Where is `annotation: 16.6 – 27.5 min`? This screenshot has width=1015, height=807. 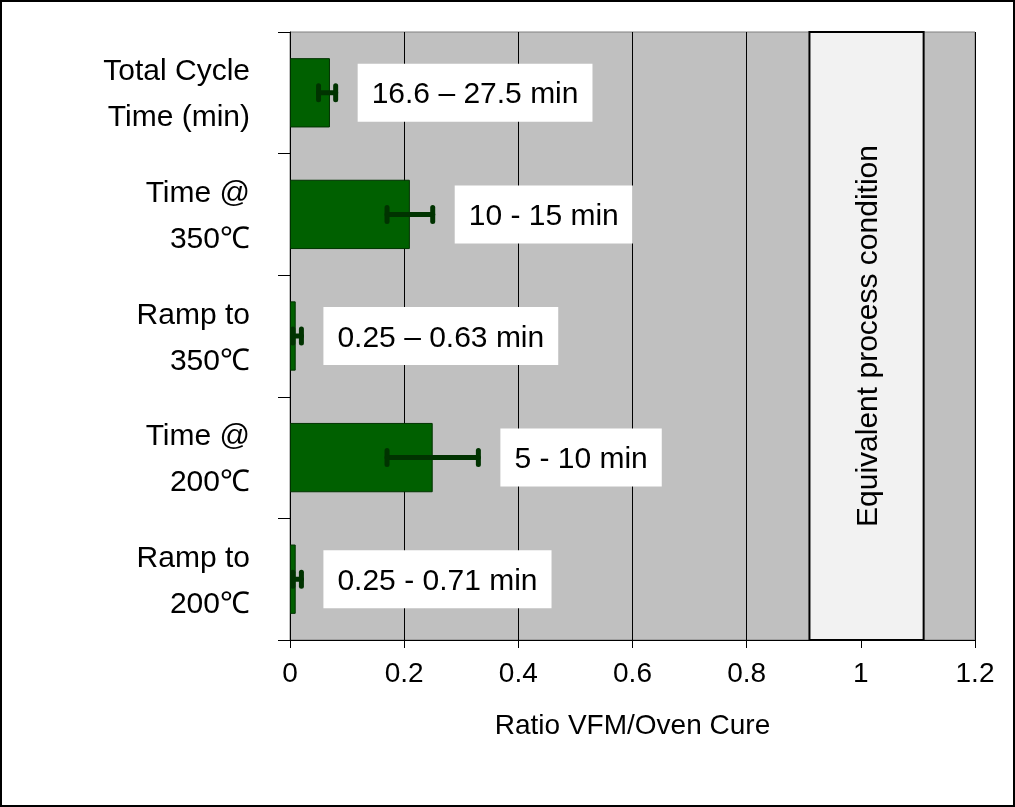
annotation: 16.6 – 27.5 min is located at coordinates (475, 93).